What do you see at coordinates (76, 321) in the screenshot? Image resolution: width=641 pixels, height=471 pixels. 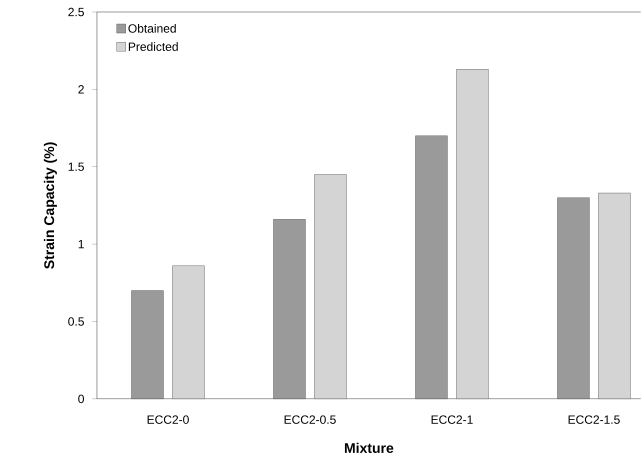 I see `y-tick-label: 0.5` at bounding box center [76, 321].